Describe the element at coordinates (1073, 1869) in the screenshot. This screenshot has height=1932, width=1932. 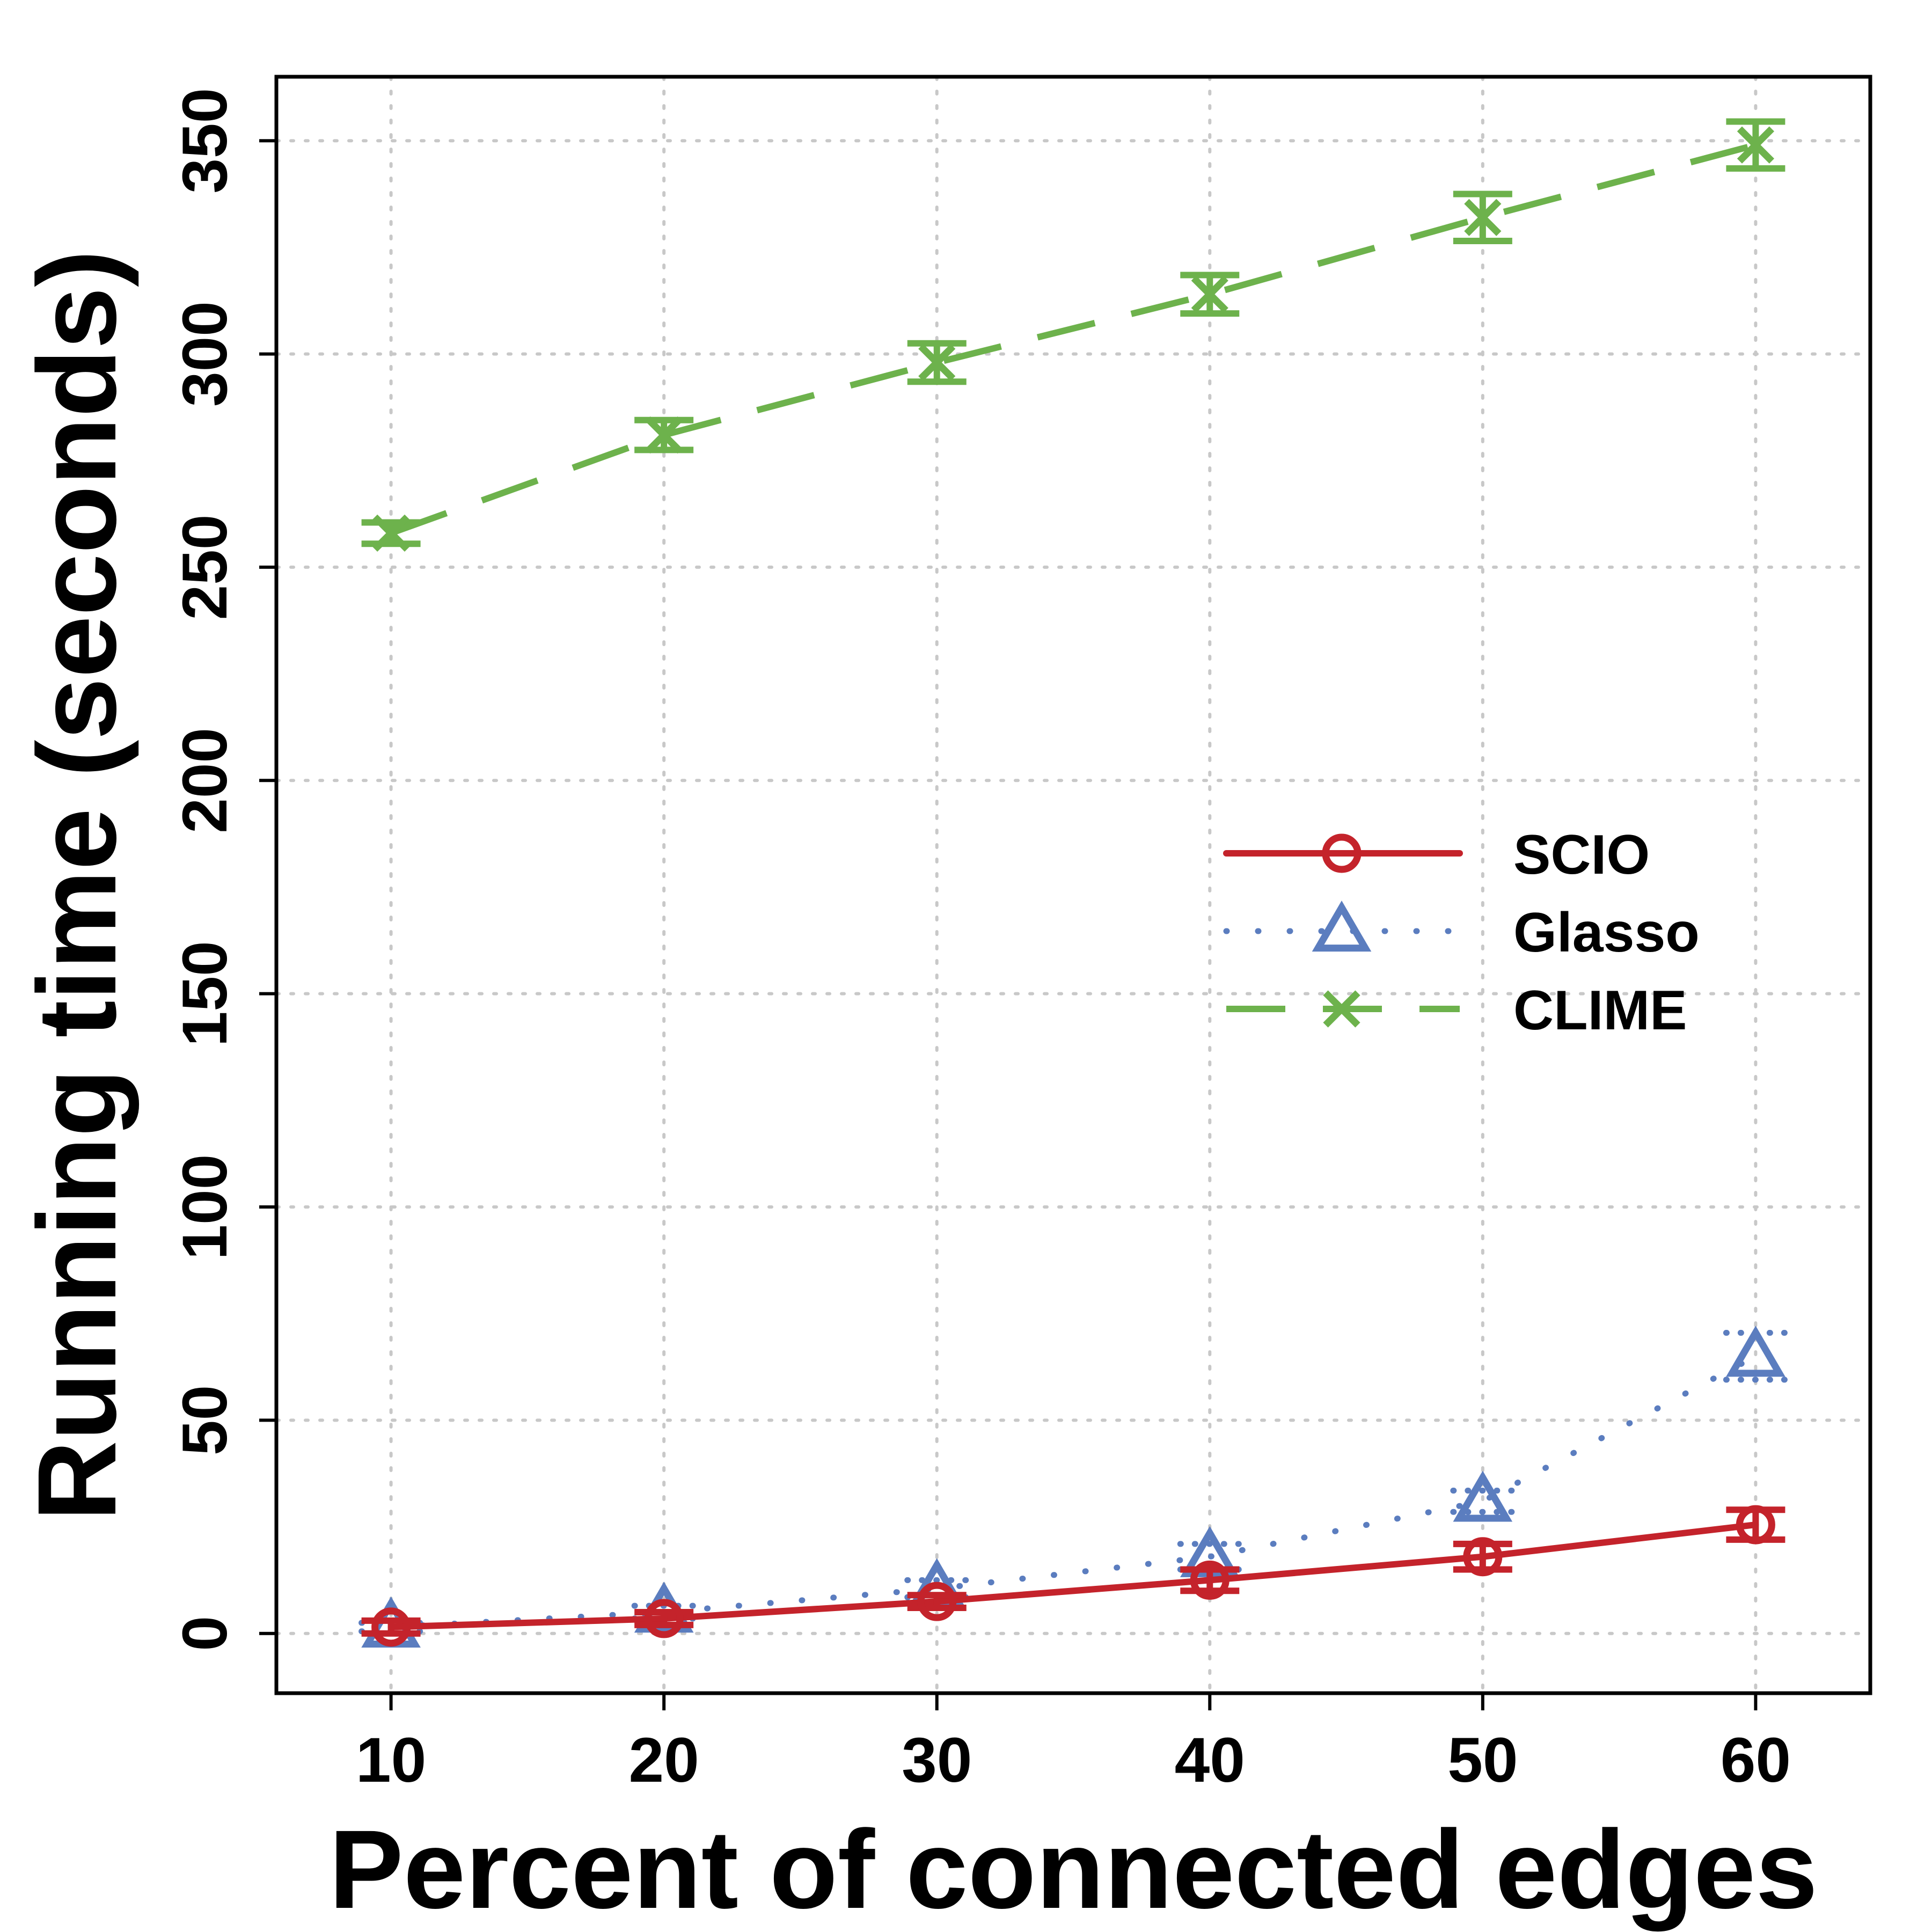
I see `x-axis-title: Percent of connected edges` at that location.